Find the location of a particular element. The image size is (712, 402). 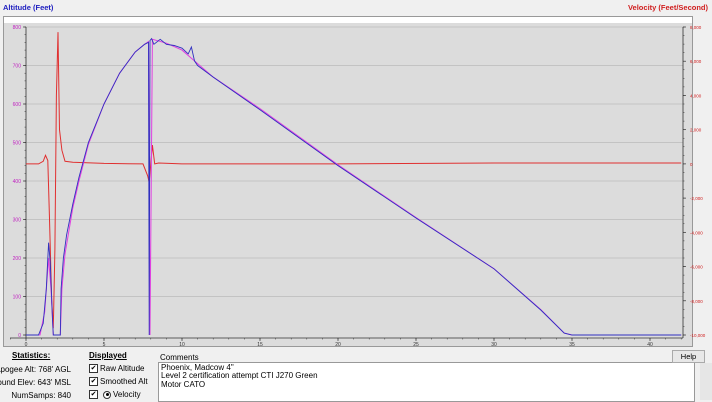

x-tick-label: 20 is located at coordinates (338, 345).